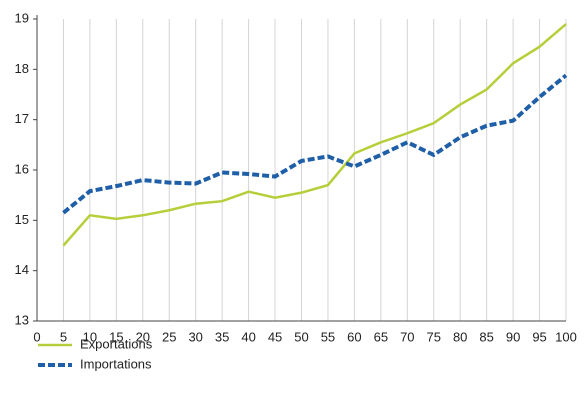  What do you see at coordinates (222, 336) in the screenshot?
I see `x-tick-label: 35` at bounding box center [222, 336].